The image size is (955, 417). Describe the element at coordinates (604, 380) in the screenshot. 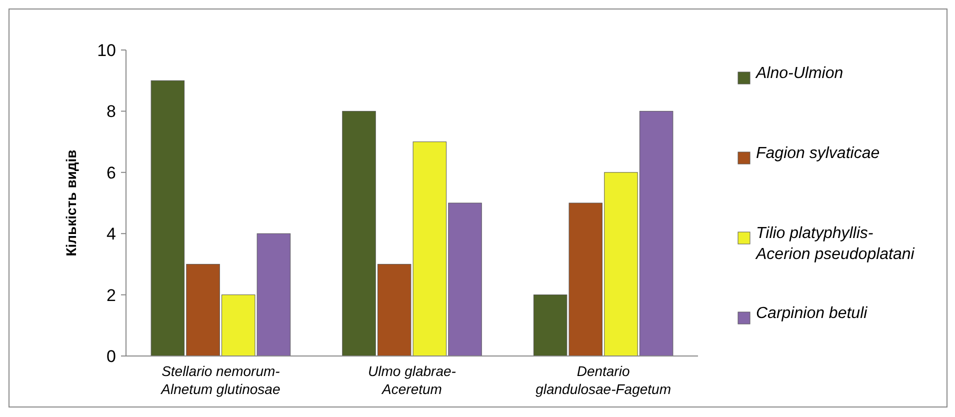

I see `x-tick-label: Dentario glandulosae-Fagetum` at that location.